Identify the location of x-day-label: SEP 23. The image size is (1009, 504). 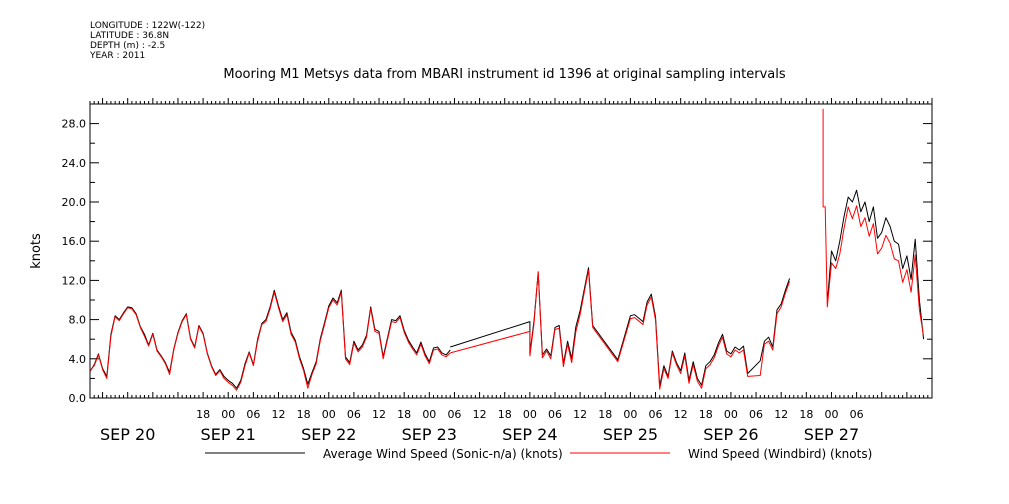
(429, 434).